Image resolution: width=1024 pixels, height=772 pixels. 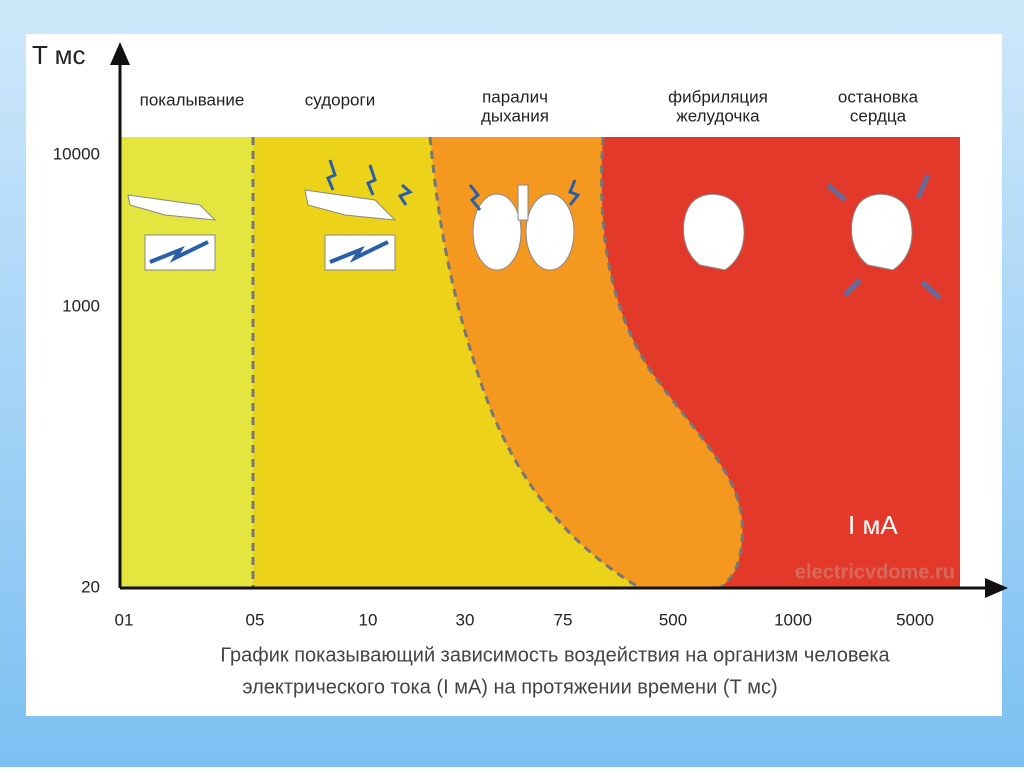 I want to click on x-tick-label: 05, so click(x=255, y=619).